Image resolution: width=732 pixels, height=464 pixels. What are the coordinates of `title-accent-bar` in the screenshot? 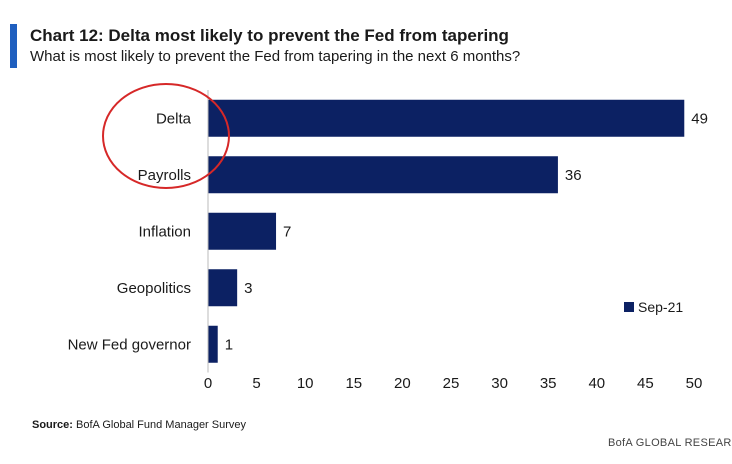 It's located at (13, 46).